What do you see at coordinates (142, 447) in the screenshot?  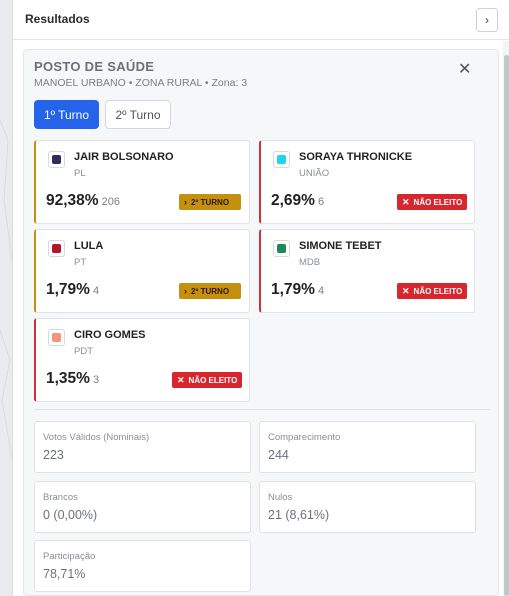 I see `stat-valid-votes: Votos Válidos (Nominais) 223` at bounding box center [142, 447].